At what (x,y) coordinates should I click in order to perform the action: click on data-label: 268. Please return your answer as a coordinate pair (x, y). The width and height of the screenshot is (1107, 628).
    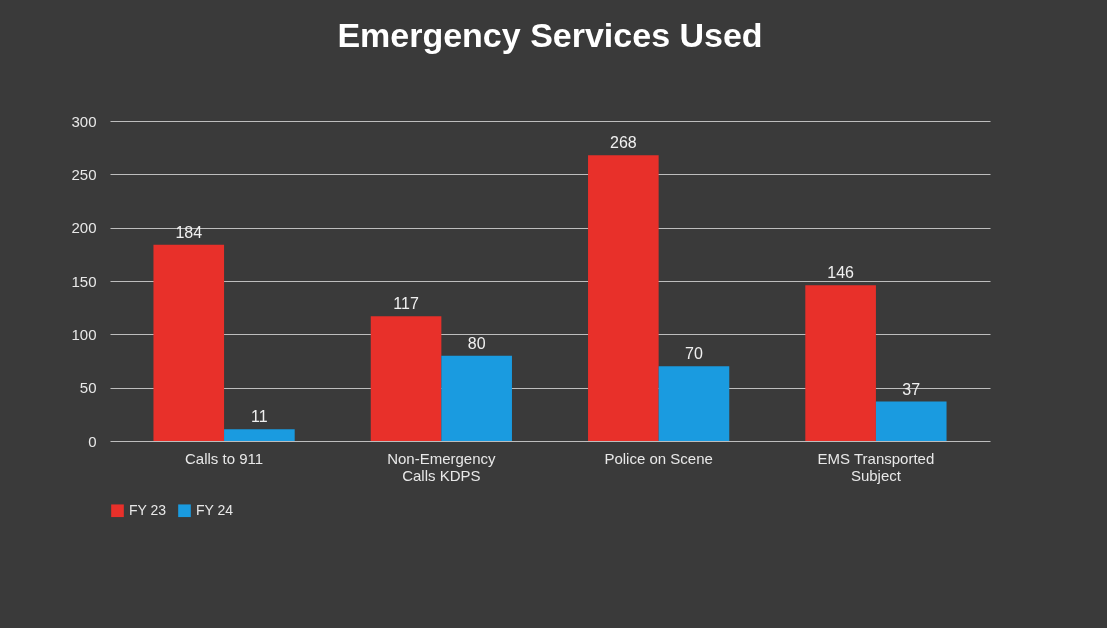
    Looking at the image, I should click on (623, 143).